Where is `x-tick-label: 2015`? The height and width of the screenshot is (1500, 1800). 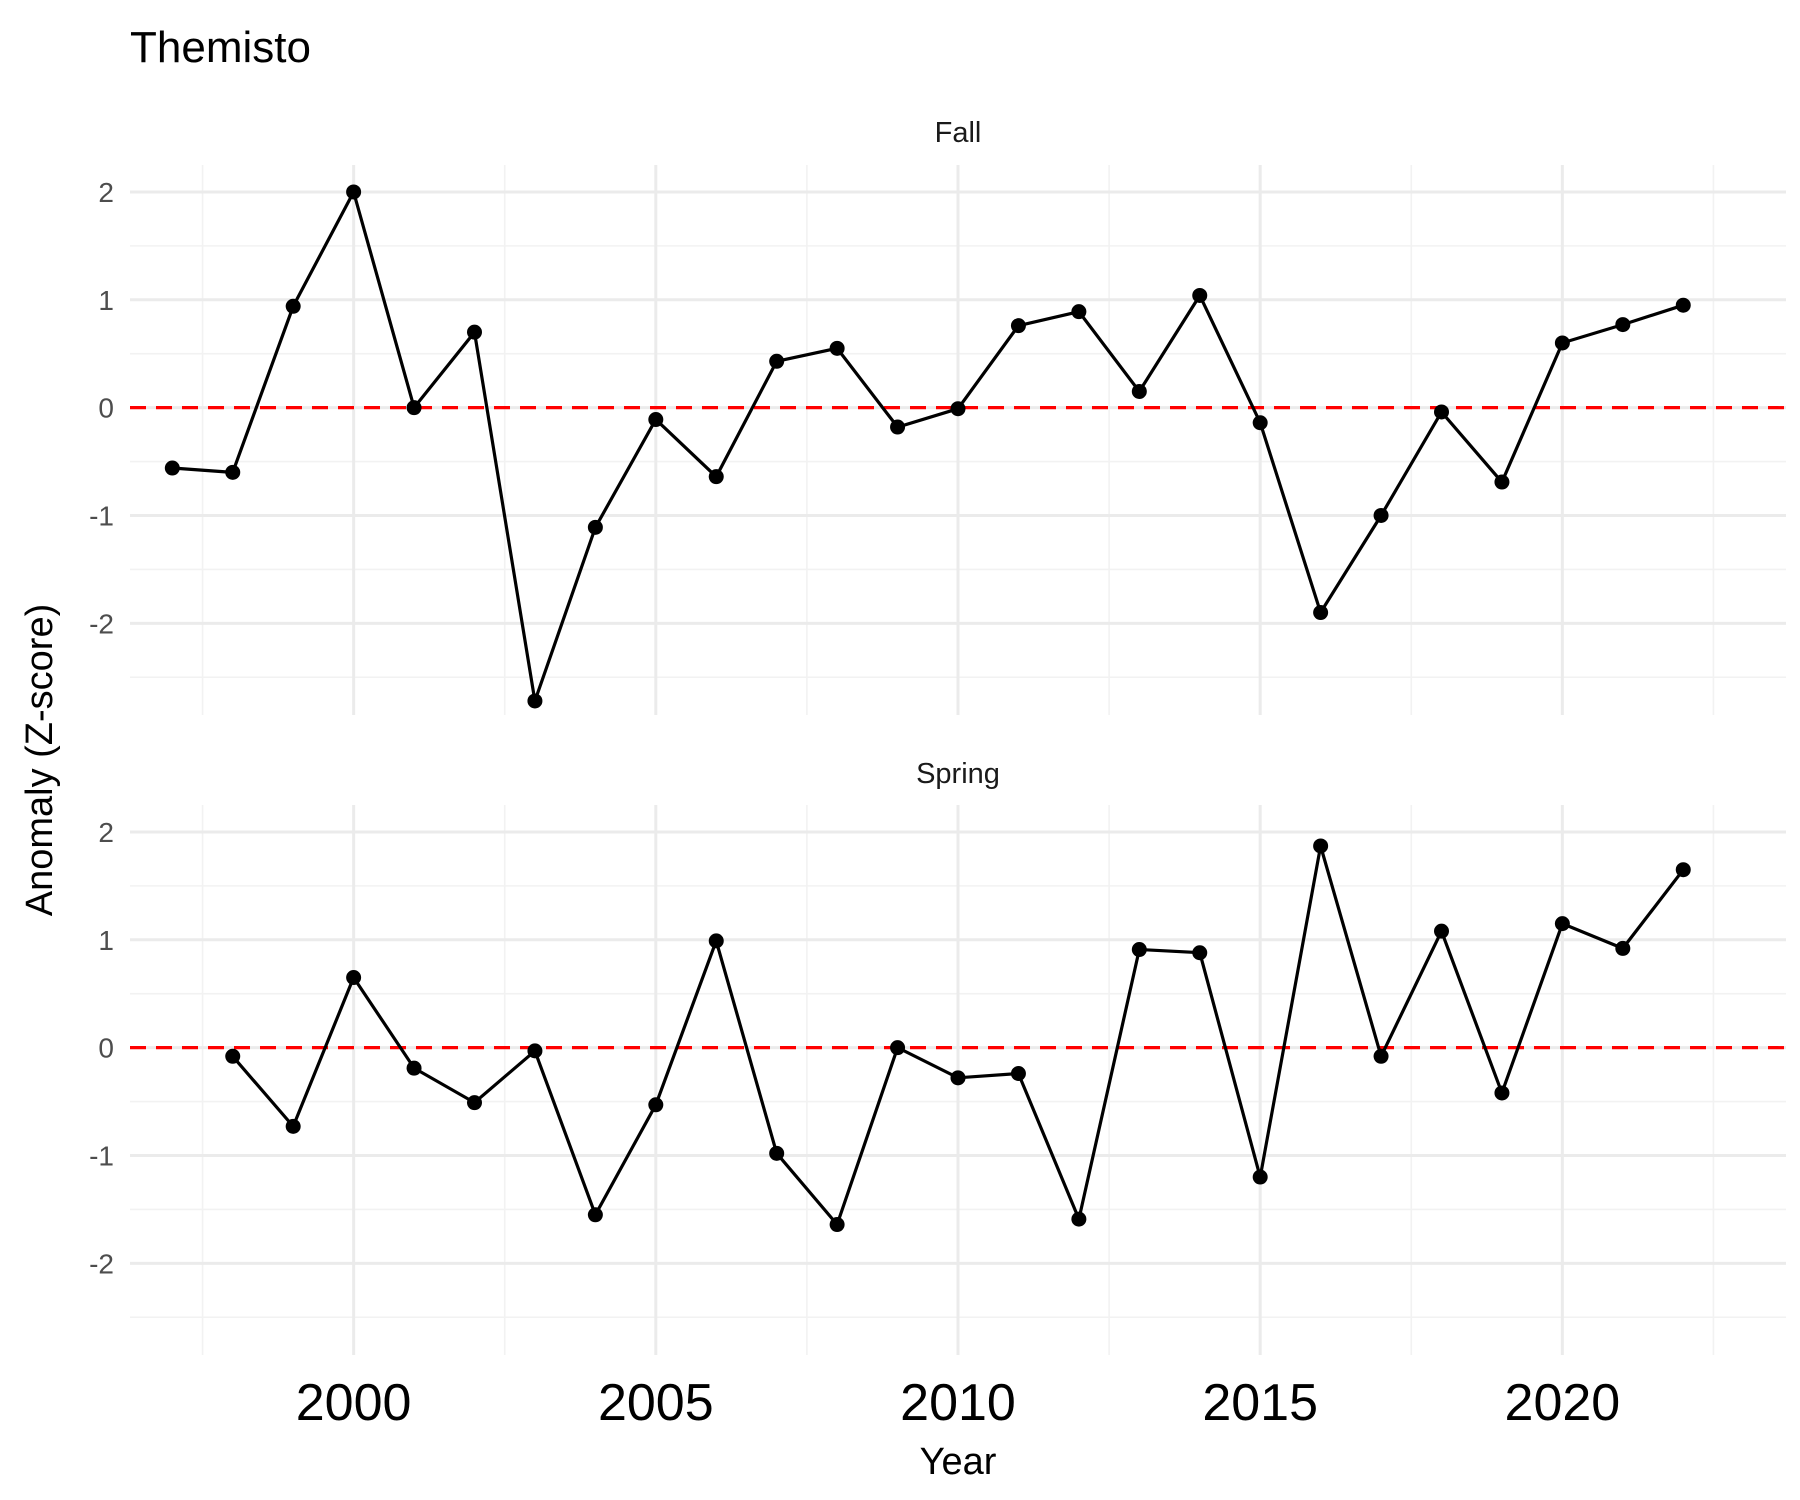 x-tick-label: 2015 is located at coordinates (1260, 1403).